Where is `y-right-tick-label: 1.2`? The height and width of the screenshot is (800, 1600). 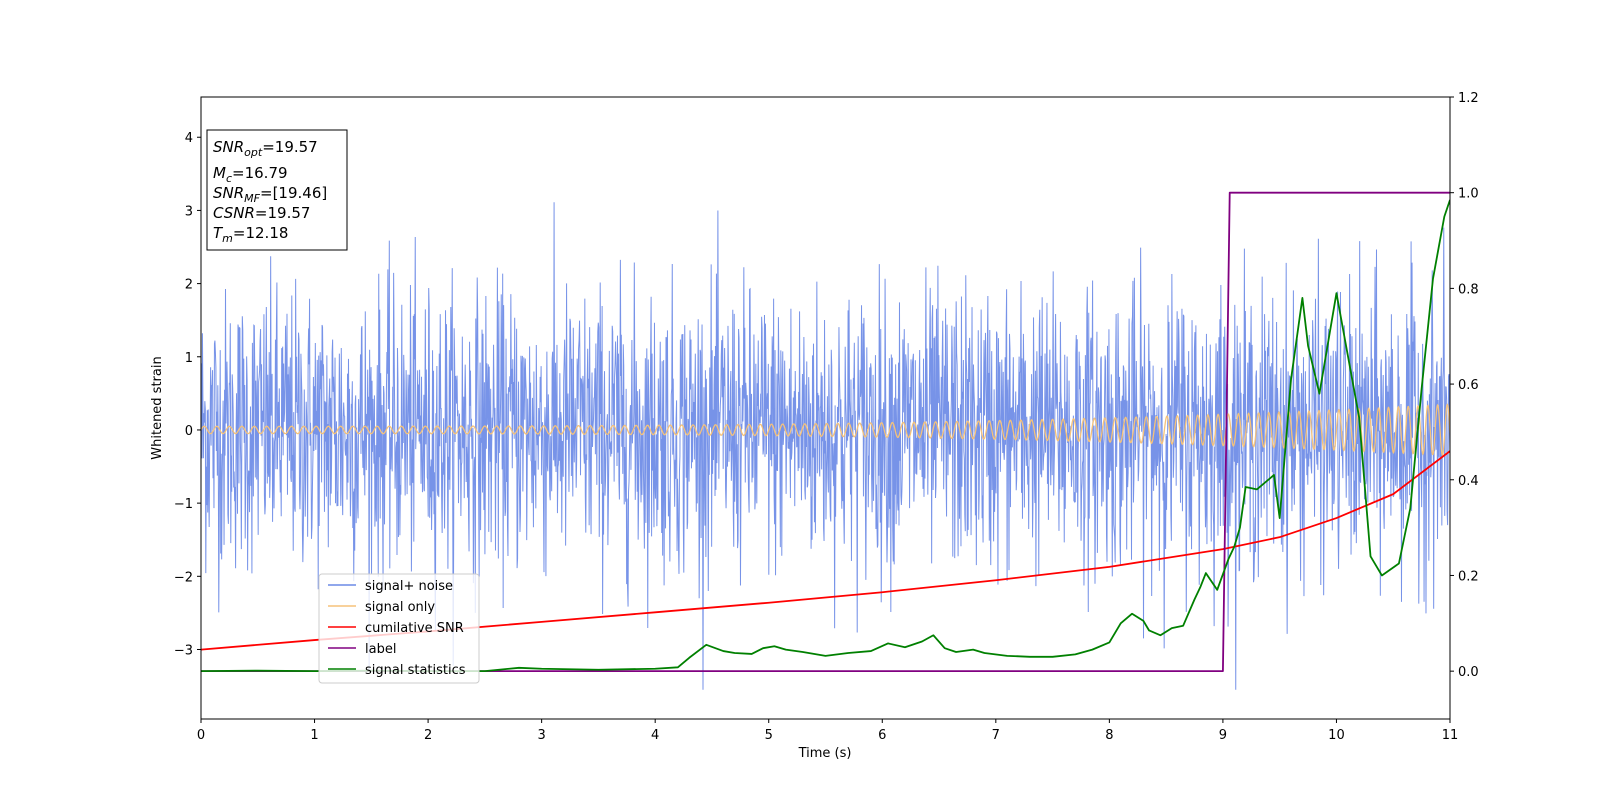 y-right-tick-label: 1.2 is located at coordinates (1468, 98).